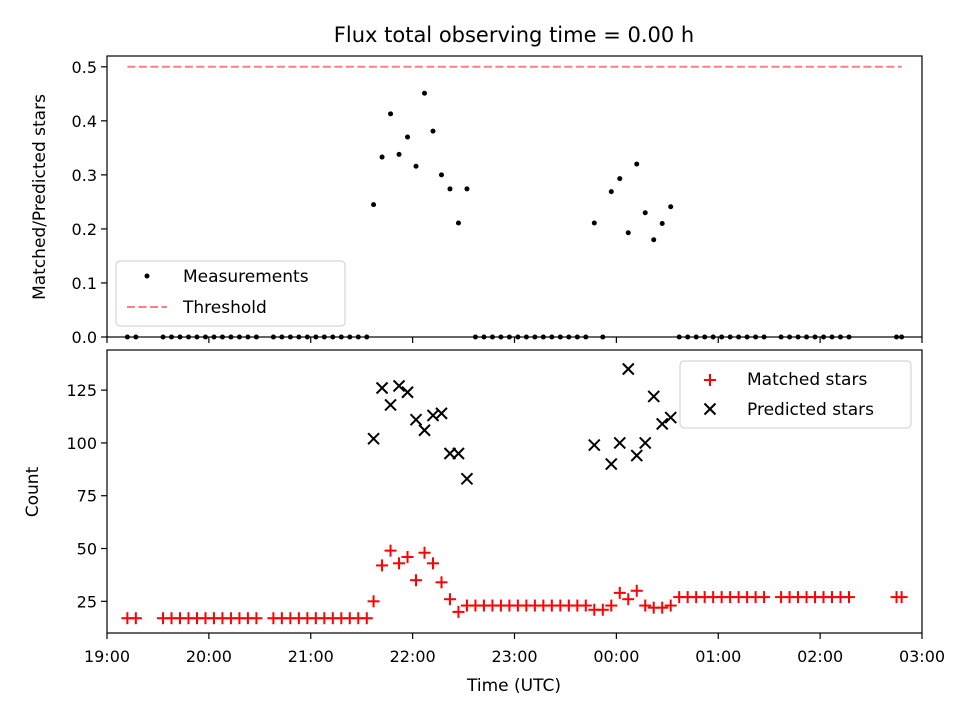 The image size is (960, 720). What do you see at coordinates (84, 175) in the screenshot?
I see `top-y-tick-label: 0.3` at bounding box center [84, 175].